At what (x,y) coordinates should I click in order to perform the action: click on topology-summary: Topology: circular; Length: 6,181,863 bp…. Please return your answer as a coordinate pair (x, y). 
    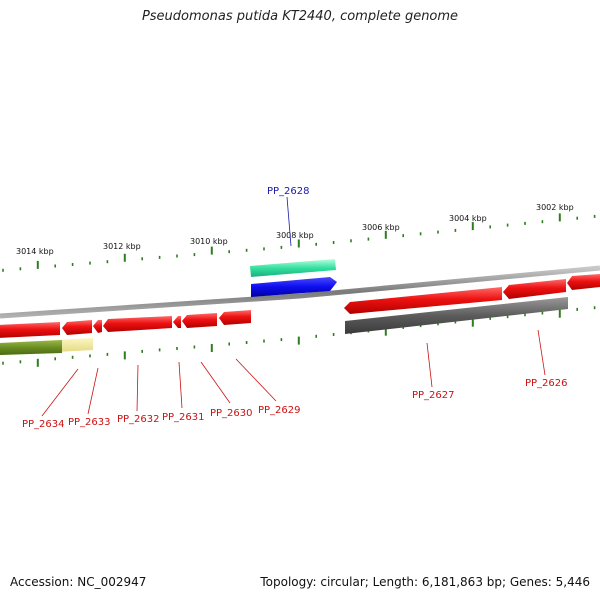
    Looking at the image, I should click on (425, 582).